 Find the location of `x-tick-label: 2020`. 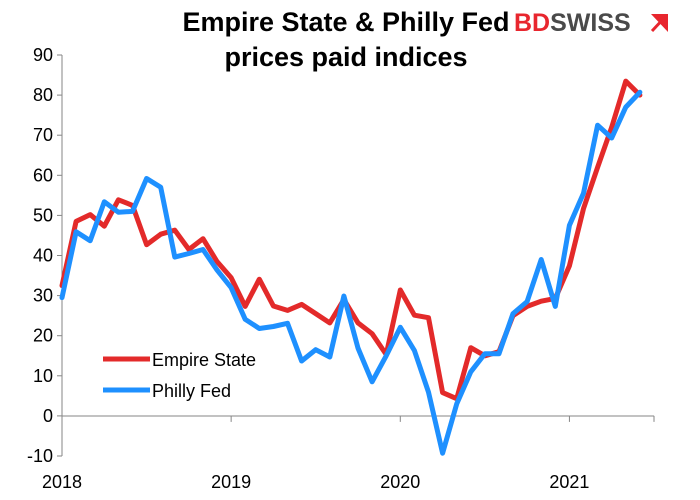

x-tick-label: 2020 is located at coordinates (400, 482).